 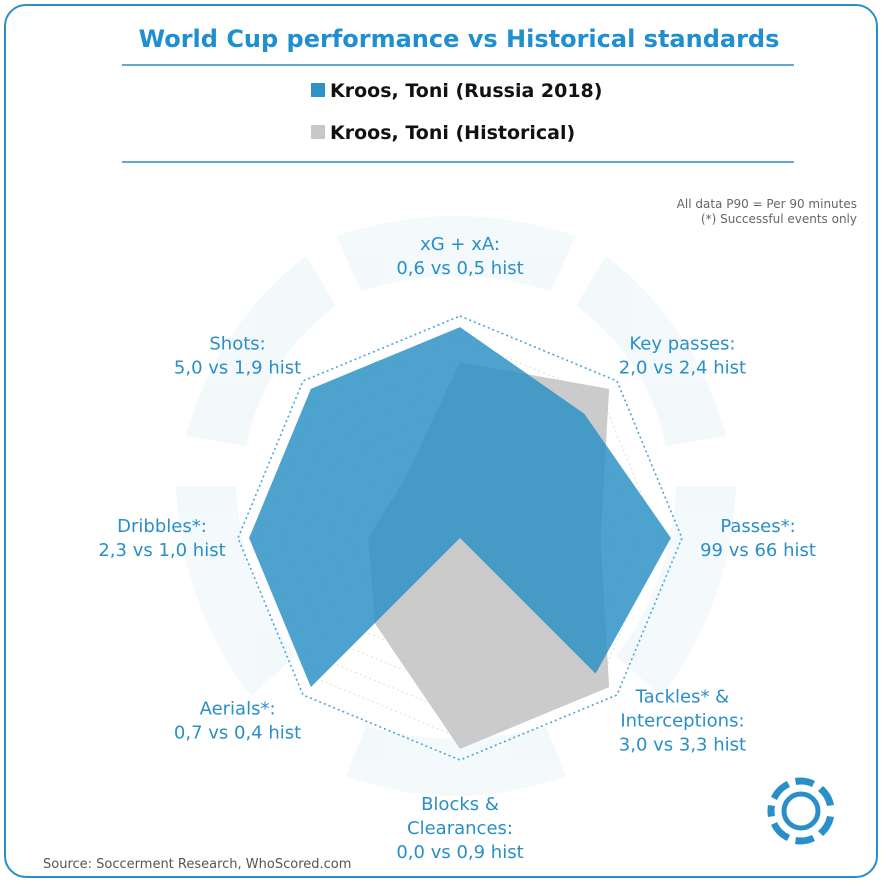 What do you see at coordinates (466, 91) in the screenshot?
I see `legend-label-current: Kroos, Toni (Russia 2018)` at bounding box center [466, 91].